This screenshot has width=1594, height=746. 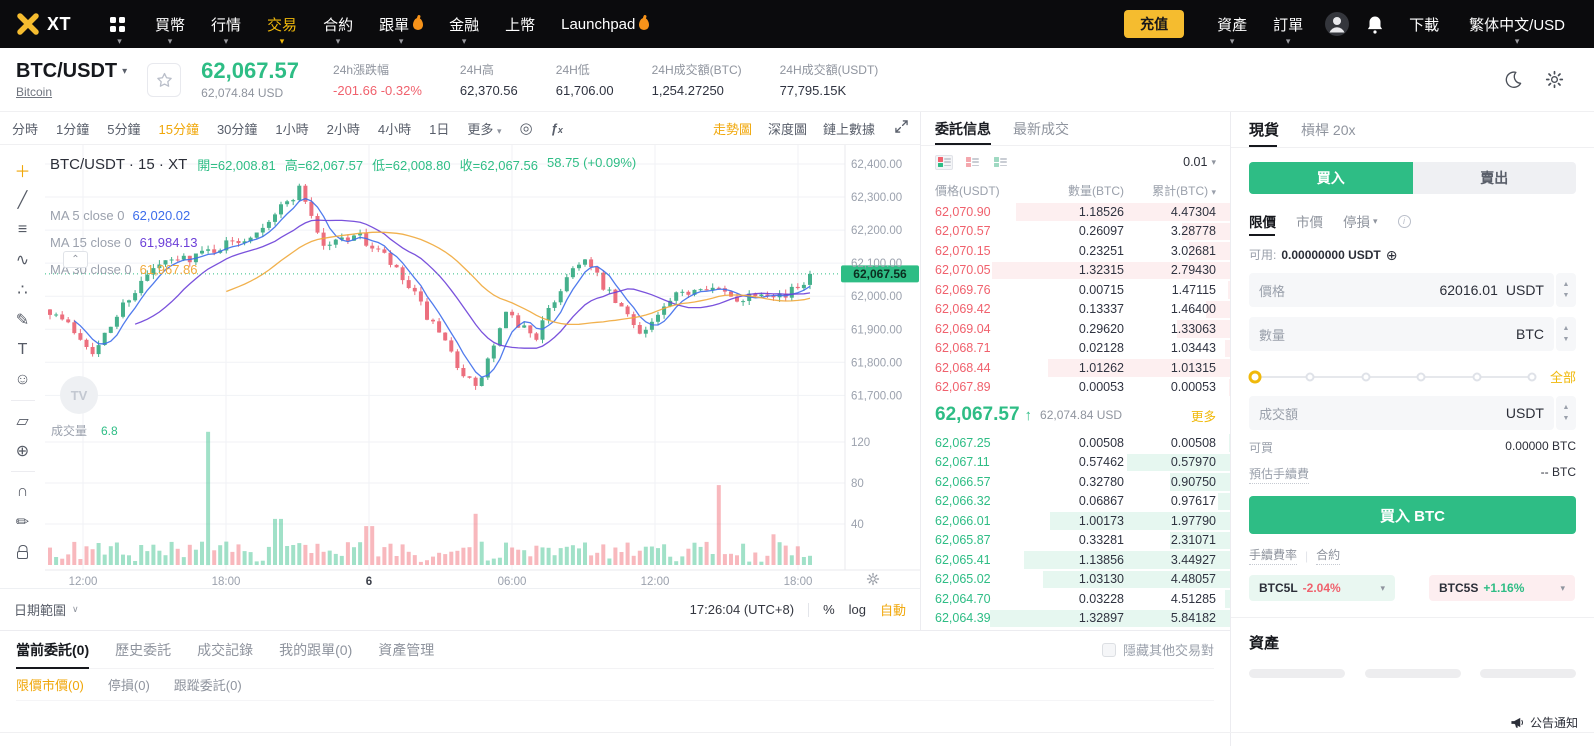 What do you see at coordinates (1262, 221) in the screenshot?
I see `order-type-限價: 限價` at bounding box center [1262, 221].